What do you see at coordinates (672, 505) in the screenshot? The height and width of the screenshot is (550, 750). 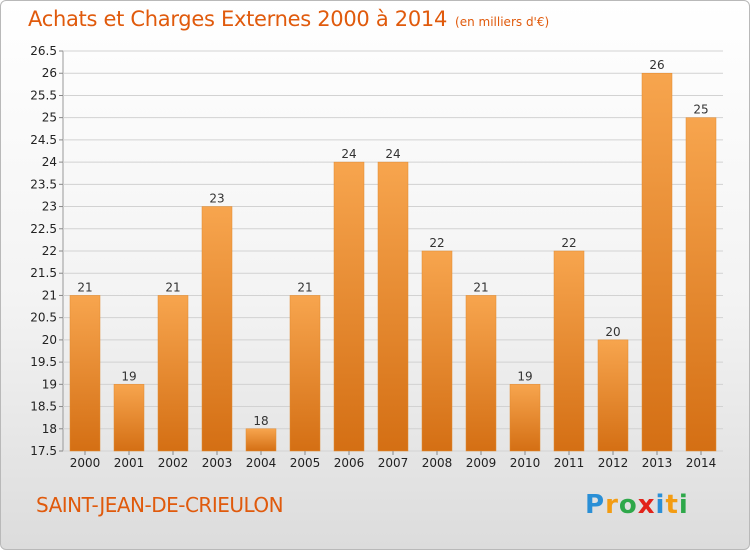 I see `logo-letter: t` at bounding box center [672, 505].